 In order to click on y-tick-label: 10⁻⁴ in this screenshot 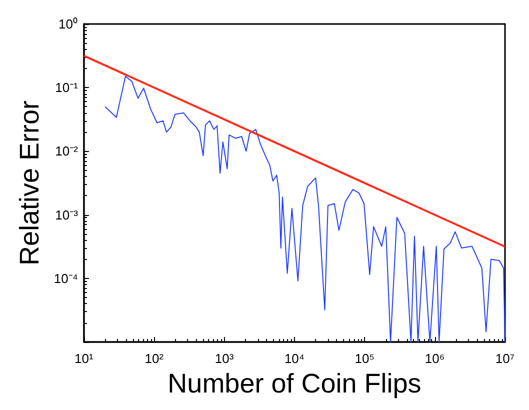, I will do `click(66, 278)`.